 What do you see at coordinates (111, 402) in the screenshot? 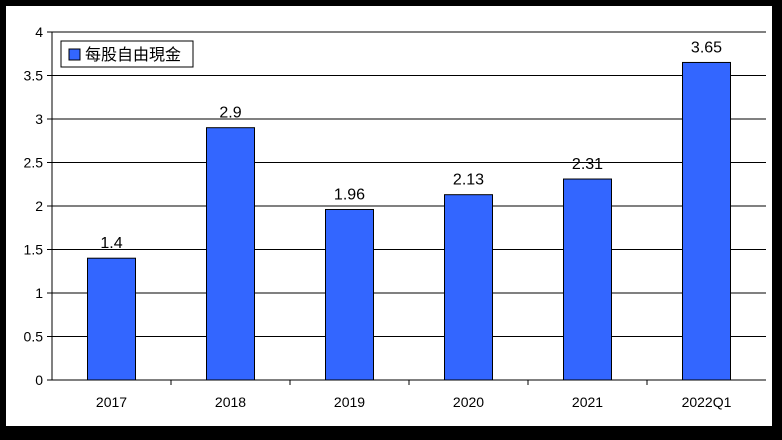
I see `x-tick-label: 2017` at bounding box center [111, 402].